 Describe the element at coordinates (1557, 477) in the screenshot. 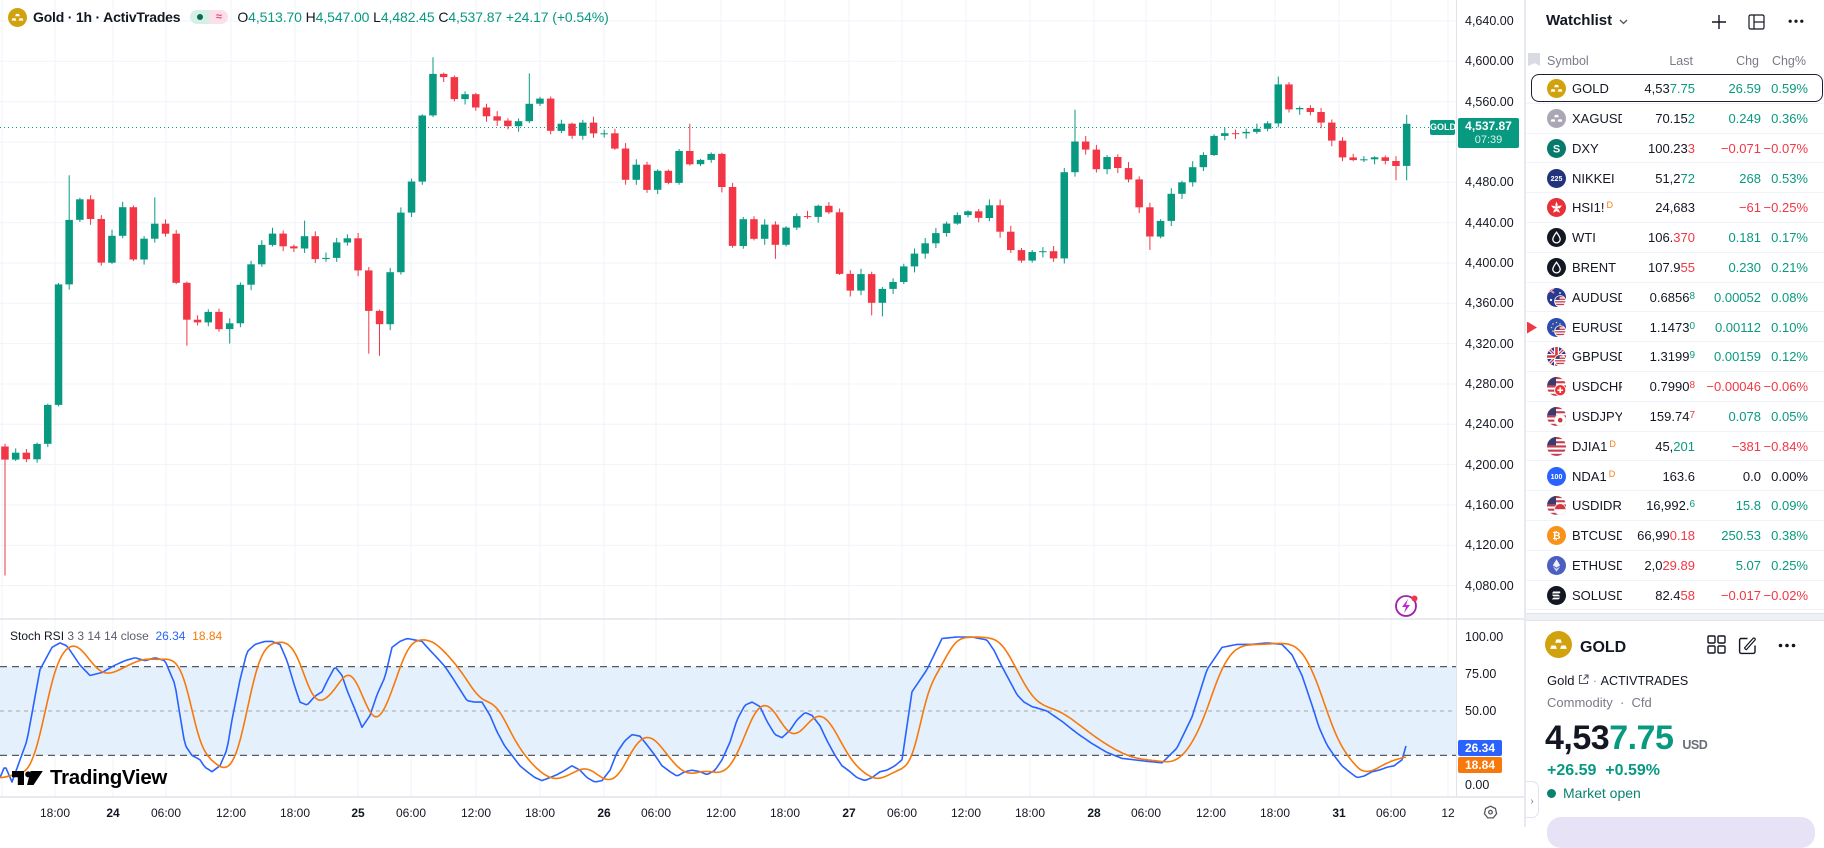

I see `svg-text: 100` at that location.